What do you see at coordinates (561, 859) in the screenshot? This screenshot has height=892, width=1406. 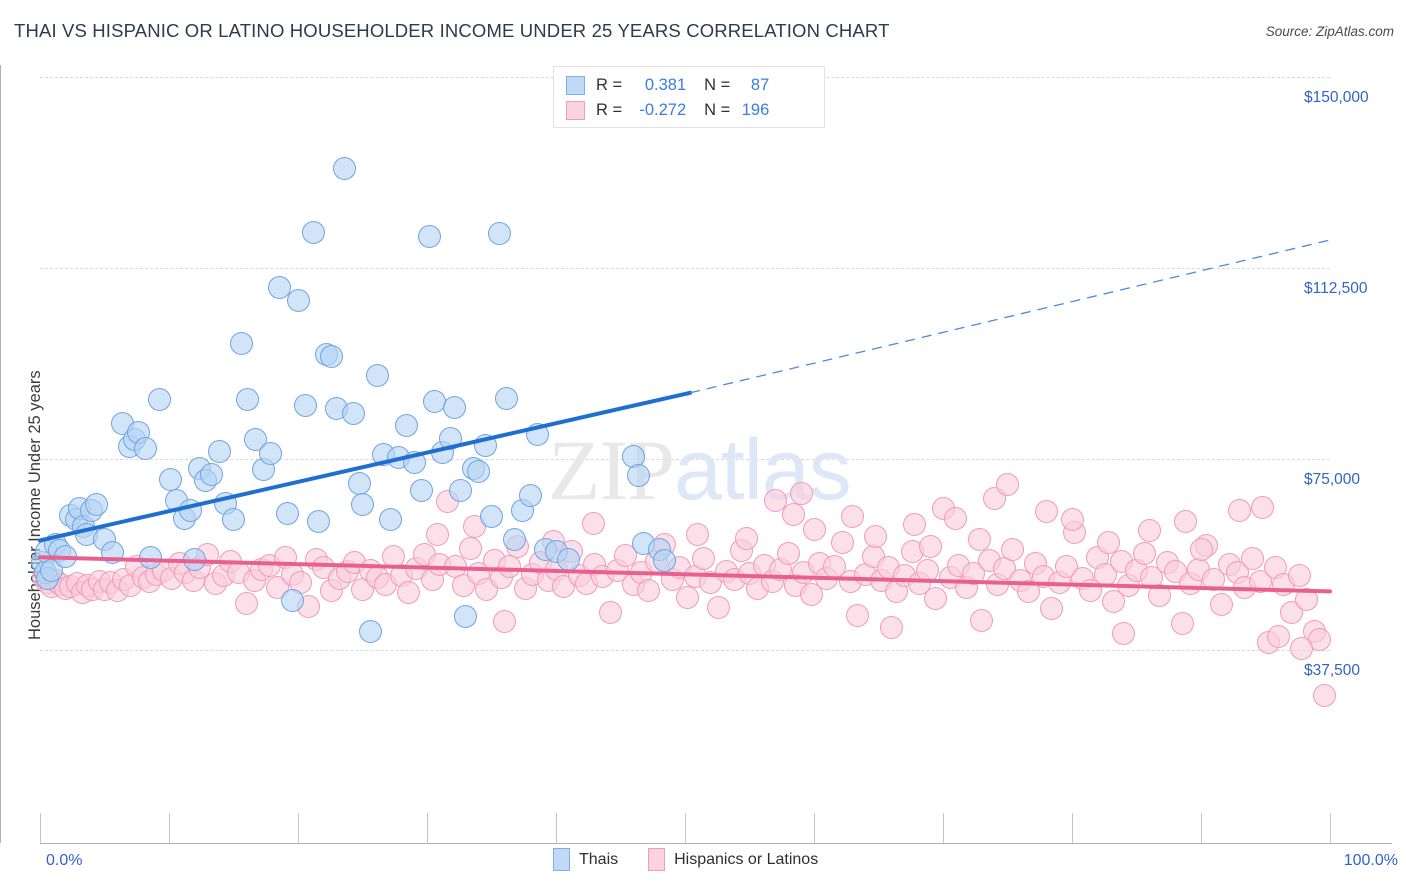 I see `series-swatch-thais` at bounding box center [561, 859].